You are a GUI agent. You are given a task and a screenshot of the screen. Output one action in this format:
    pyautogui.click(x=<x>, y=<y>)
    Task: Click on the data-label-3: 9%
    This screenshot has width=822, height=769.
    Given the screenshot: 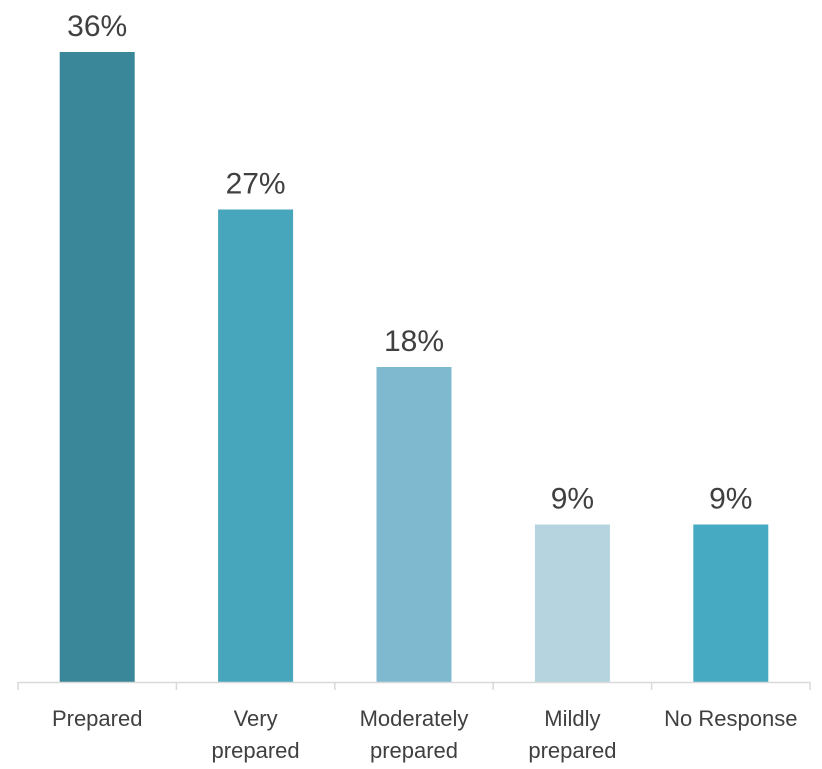 What is the action you would take?
    pyautogui.click(x=572, y=499)
    